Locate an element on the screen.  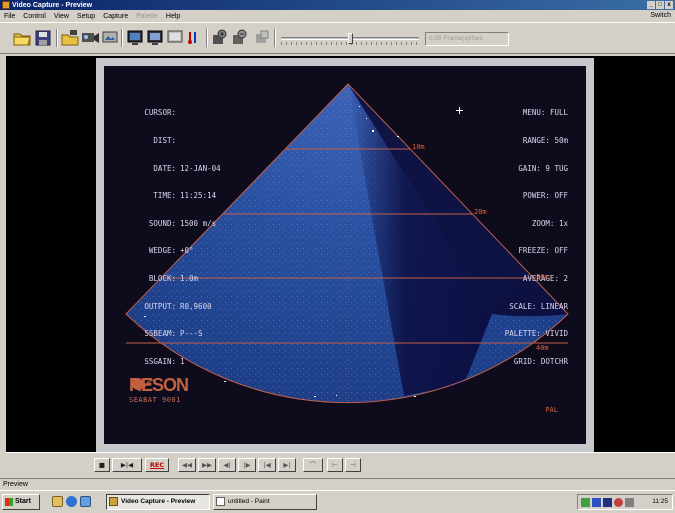
readout-value: +0° is located at coordinates (187, 251).